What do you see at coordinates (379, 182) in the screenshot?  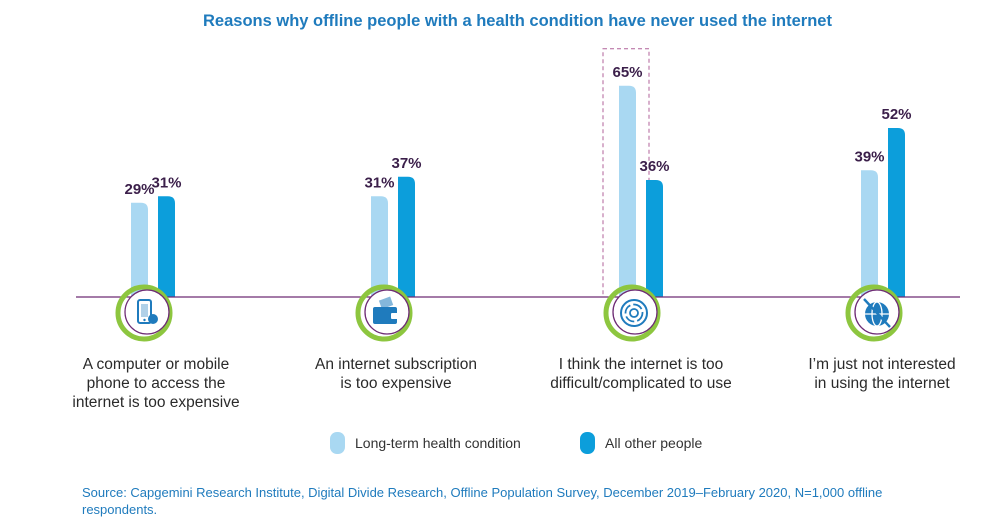 I see `value-label-health-1: 31%` at bounding box center [379, 182].